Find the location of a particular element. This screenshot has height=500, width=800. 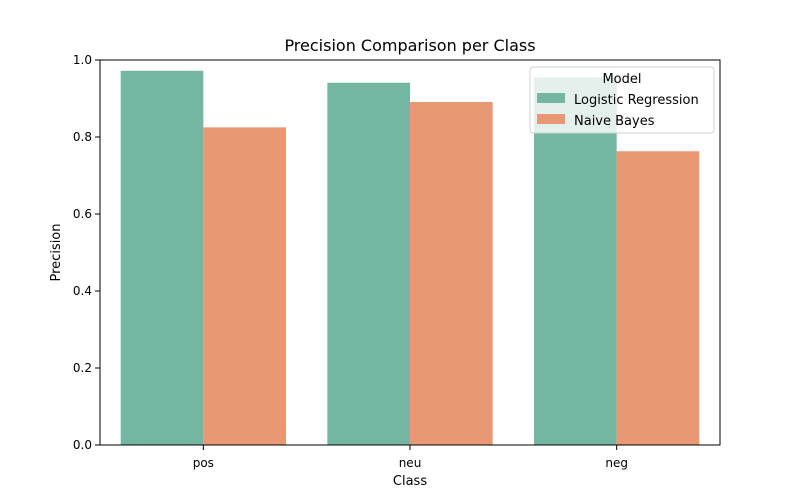

x-axis-ticks: pos neu neg is located at coordinates (410, 457).